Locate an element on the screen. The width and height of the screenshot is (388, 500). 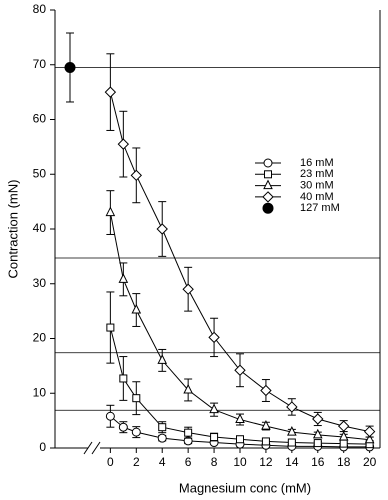
x-tick-label: 4 is located at coordinates (162, 462).